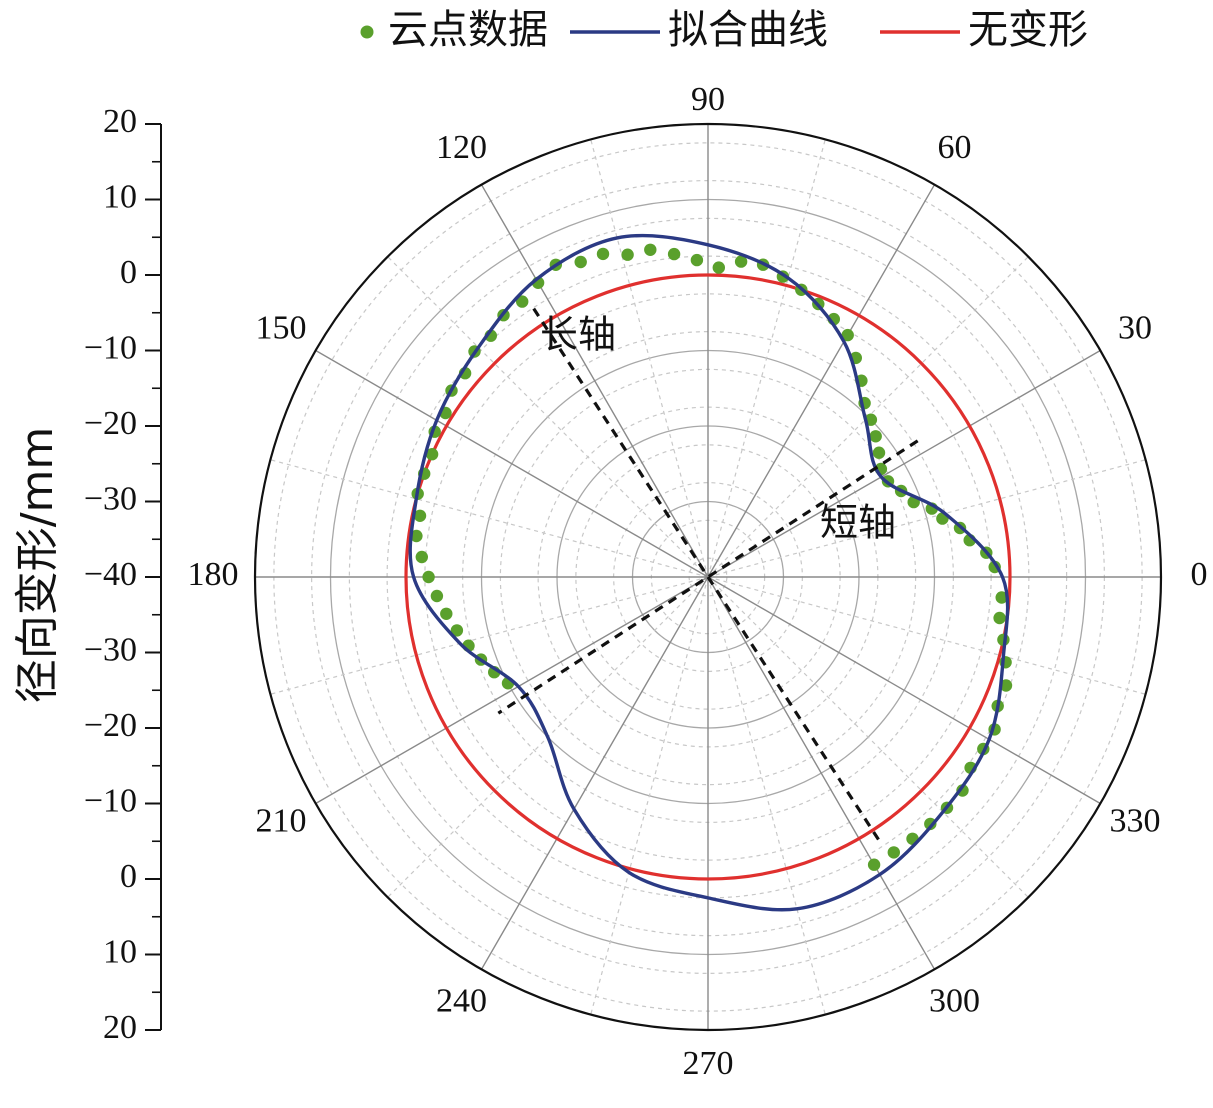 The width and height of the screenshot is (1213, 1108). I want to click on legend-marker-dot, so click(367, 32).